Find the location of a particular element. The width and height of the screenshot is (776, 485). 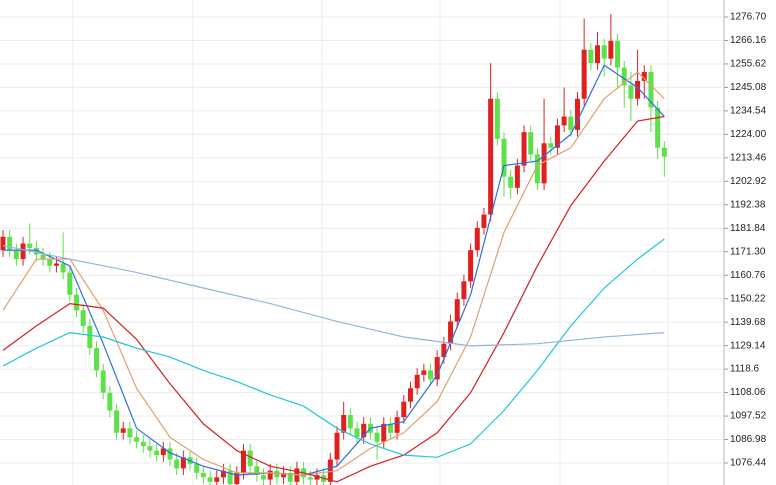

y-tick-label: 1160.76 is located at coordinates (748, 275).